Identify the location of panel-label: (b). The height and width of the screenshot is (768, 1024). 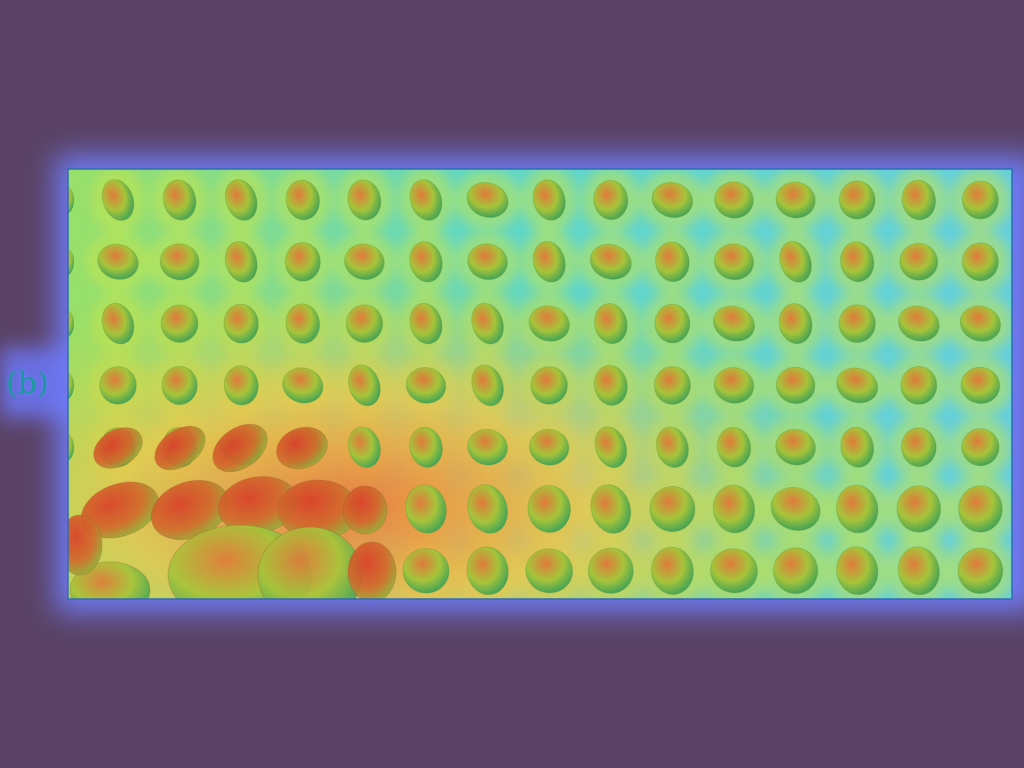
(27, 383).